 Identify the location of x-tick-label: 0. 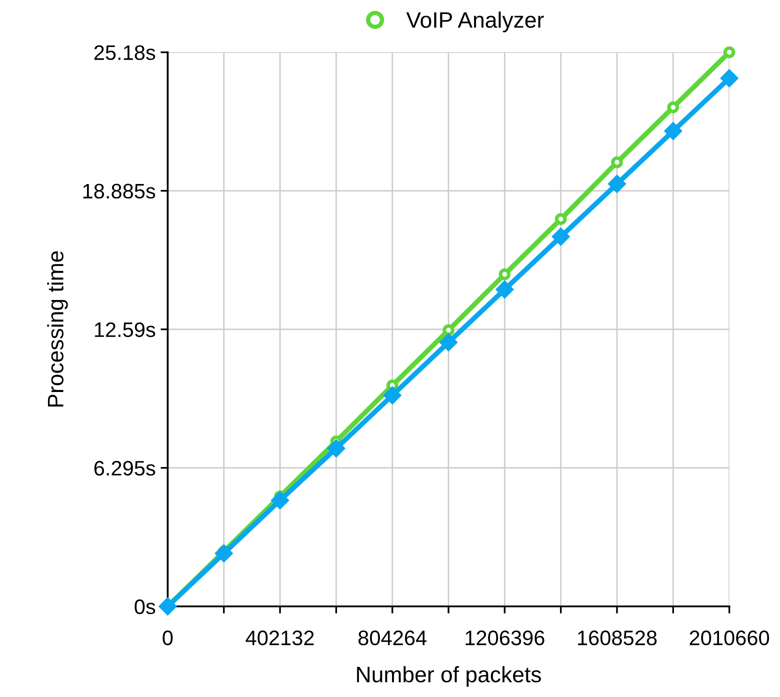
(167, 638).